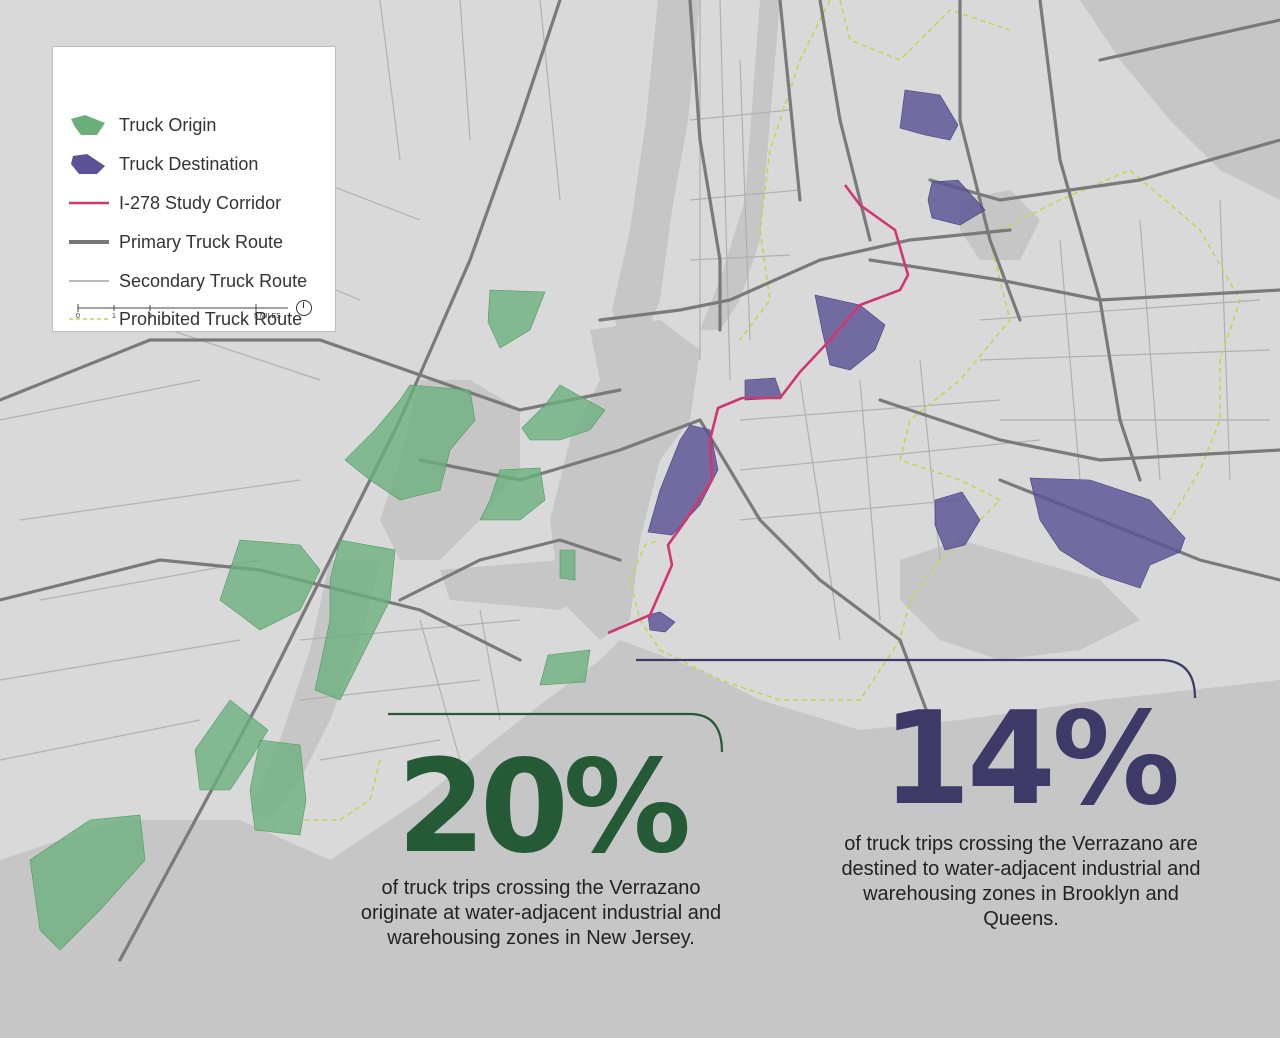 This screenshot has width=1280, height=1038. Describe the element at coordinates (189, 163) in the screenshot. I see `legend-label: Truck Destination` at that location.